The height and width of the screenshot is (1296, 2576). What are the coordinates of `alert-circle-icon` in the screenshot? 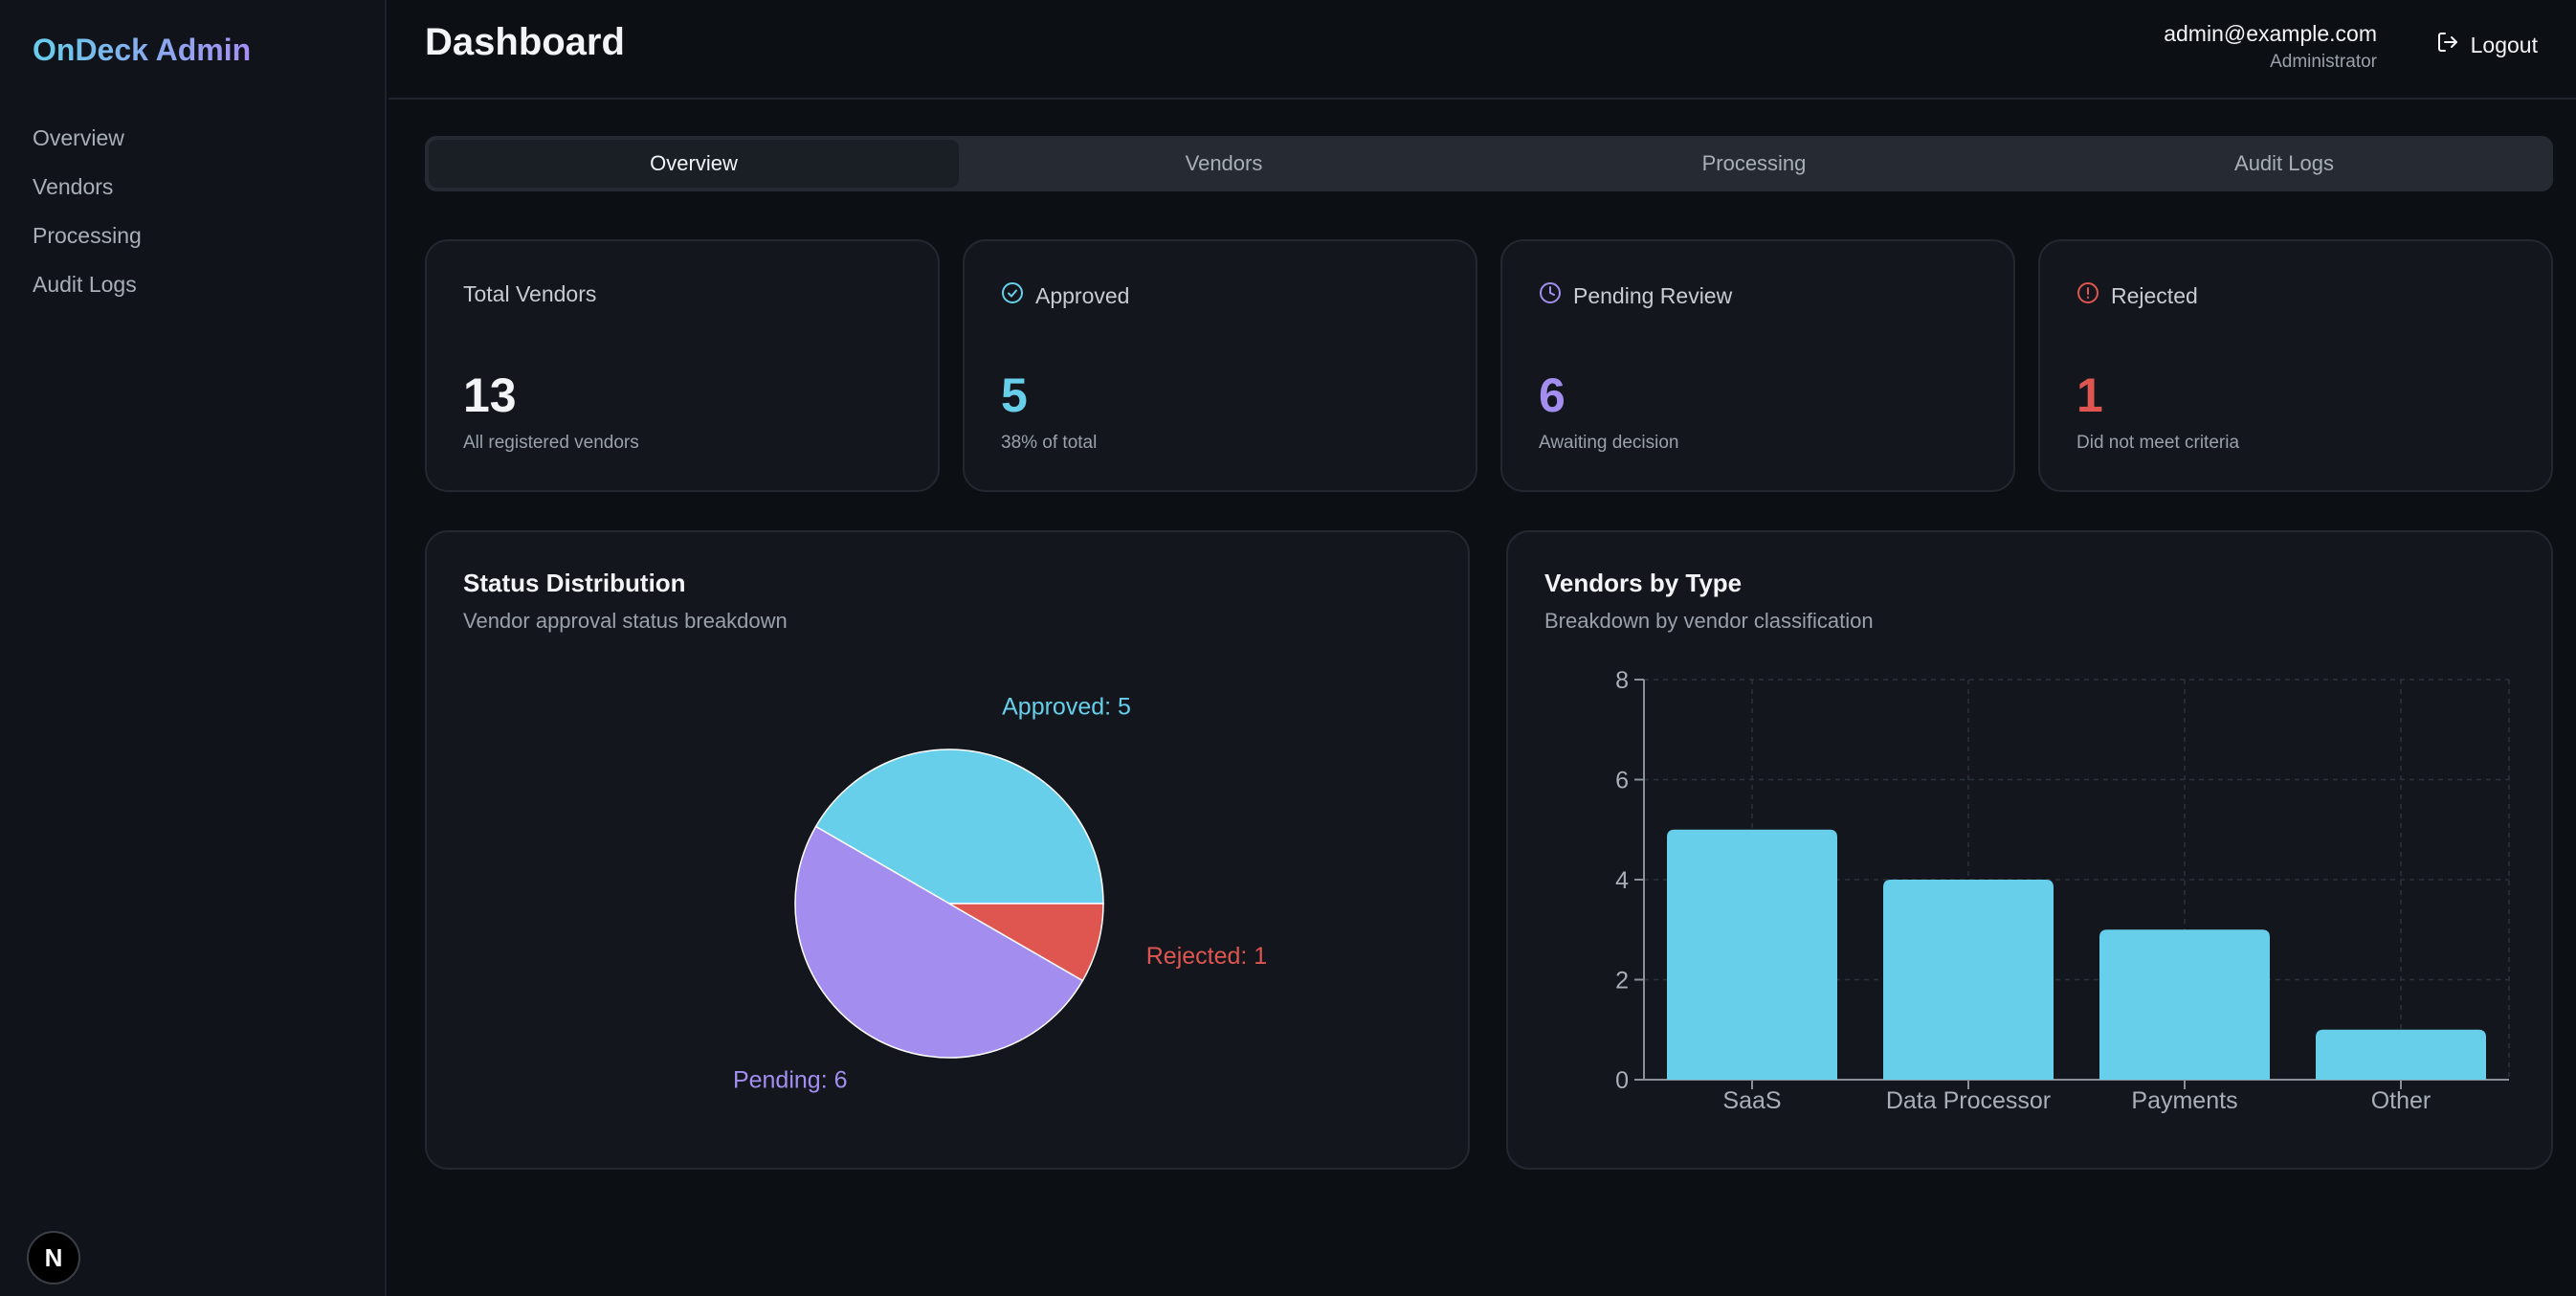 It's located at (2087, 296).